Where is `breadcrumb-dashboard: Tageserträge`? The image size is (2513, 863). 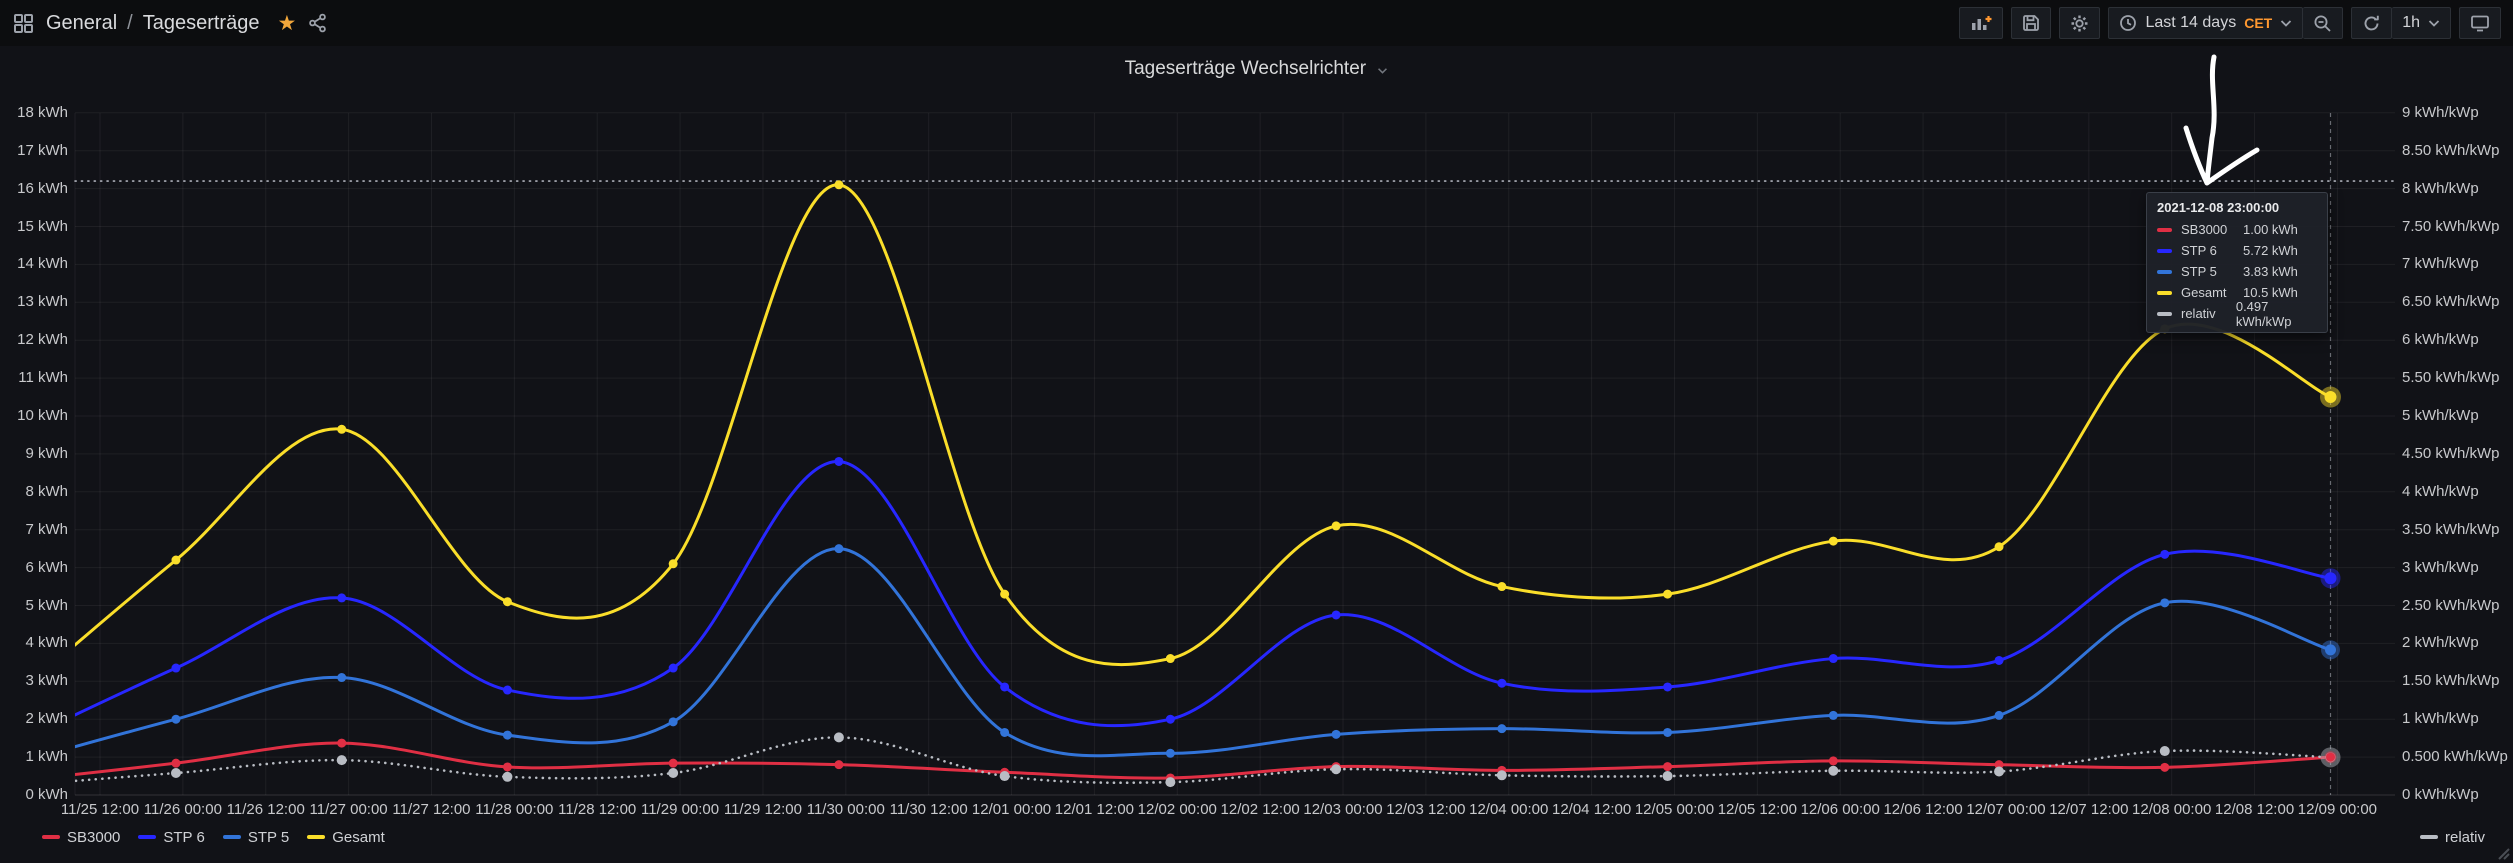 breadcrumb-dashboard: Tageserträge is located at coordinates (201, 22).